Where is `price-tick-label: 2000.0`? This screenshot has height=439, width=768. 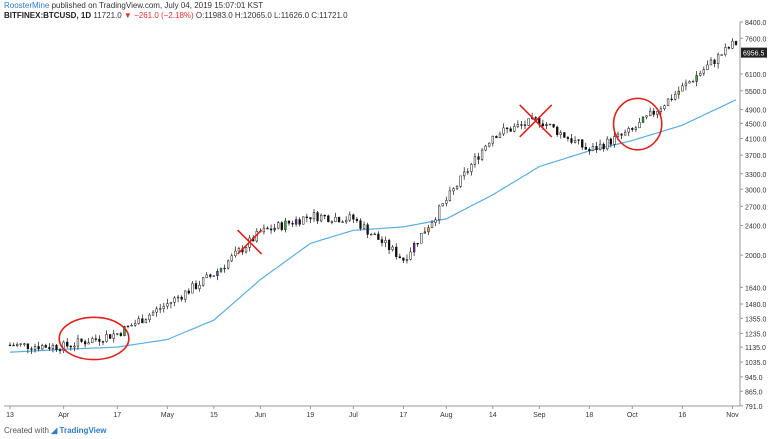
price-tick-label: 2000.0 is located at coordinates (756, 256).